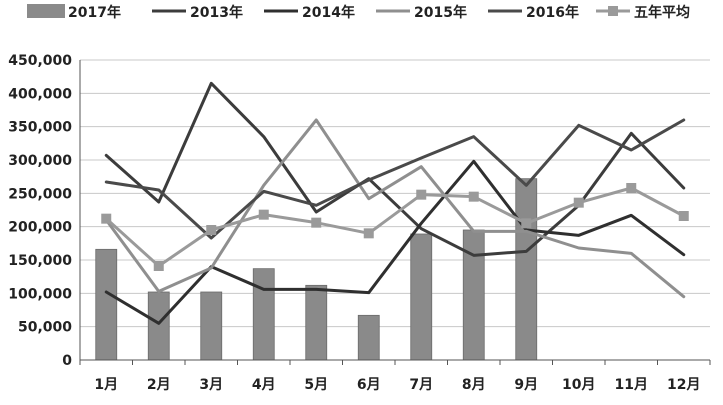 The image size is (723, 405). Describe the element at coordinates (40, 161) in the screenshot. I see `y-tick-label: 300,000` at that location.